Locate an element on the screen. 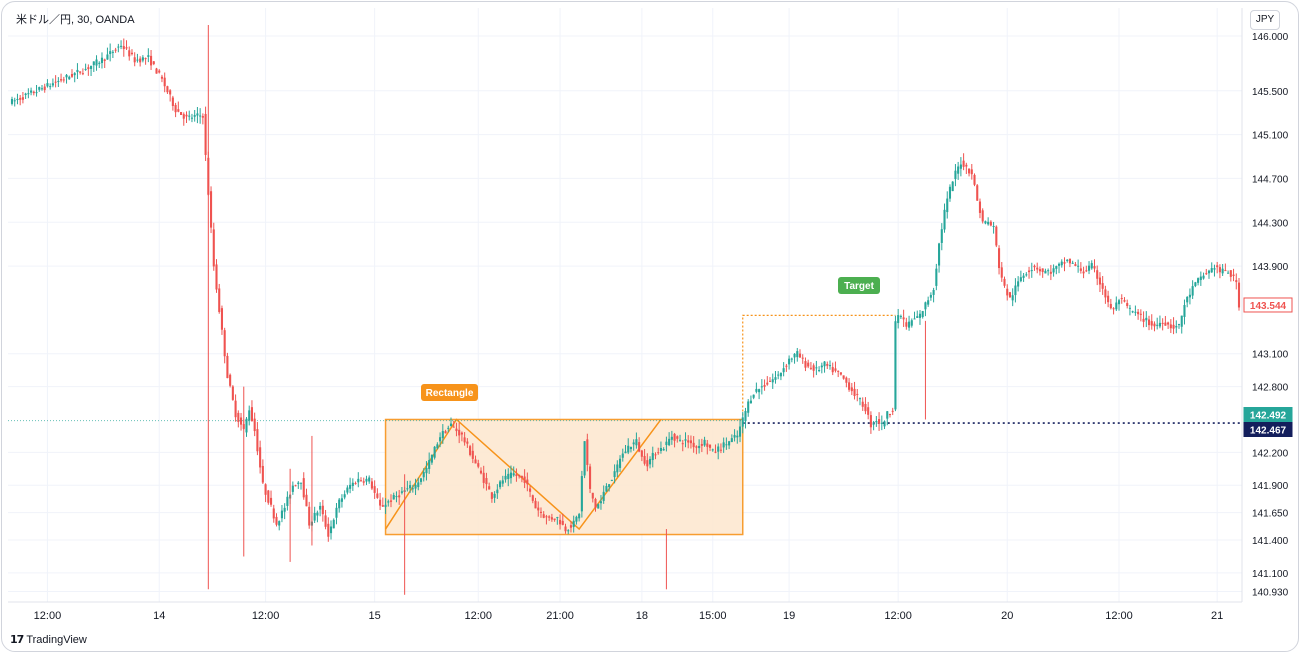 This screenshot has width=1300, height=653. currency-button: JPY is located at coordinates (1265, 20).